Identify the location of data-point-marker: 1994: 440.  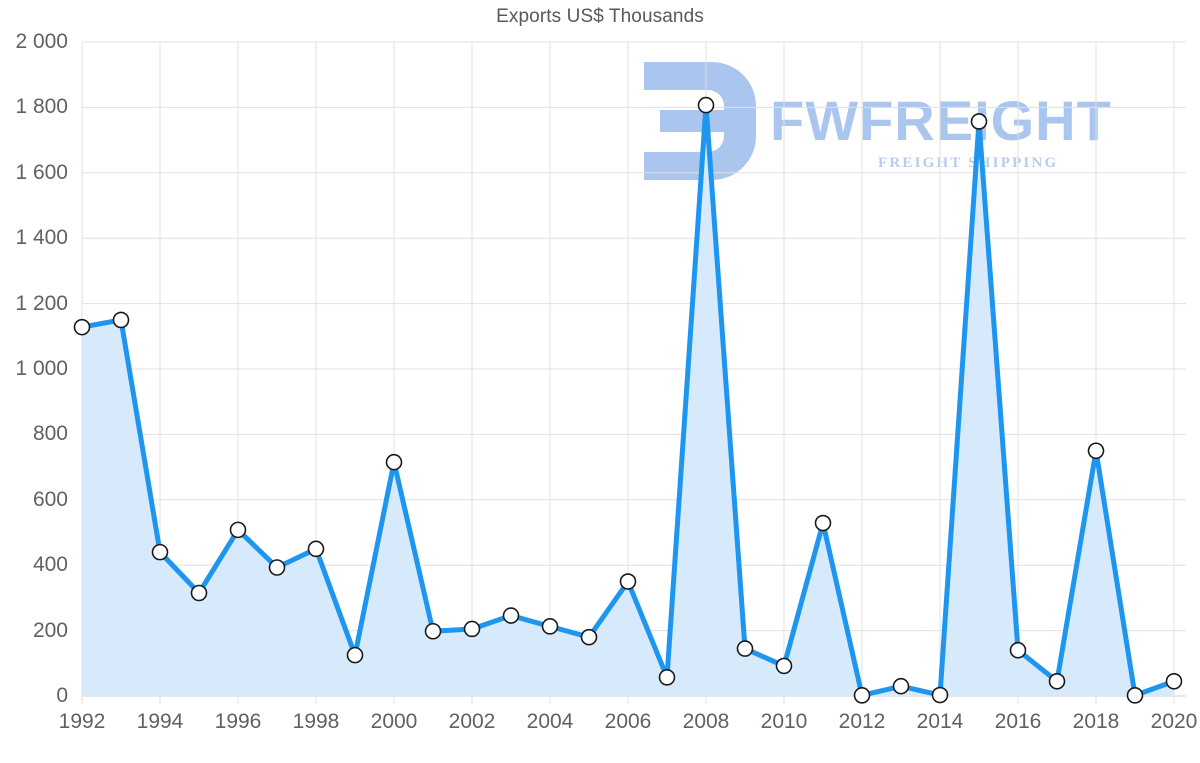
(160, 552).